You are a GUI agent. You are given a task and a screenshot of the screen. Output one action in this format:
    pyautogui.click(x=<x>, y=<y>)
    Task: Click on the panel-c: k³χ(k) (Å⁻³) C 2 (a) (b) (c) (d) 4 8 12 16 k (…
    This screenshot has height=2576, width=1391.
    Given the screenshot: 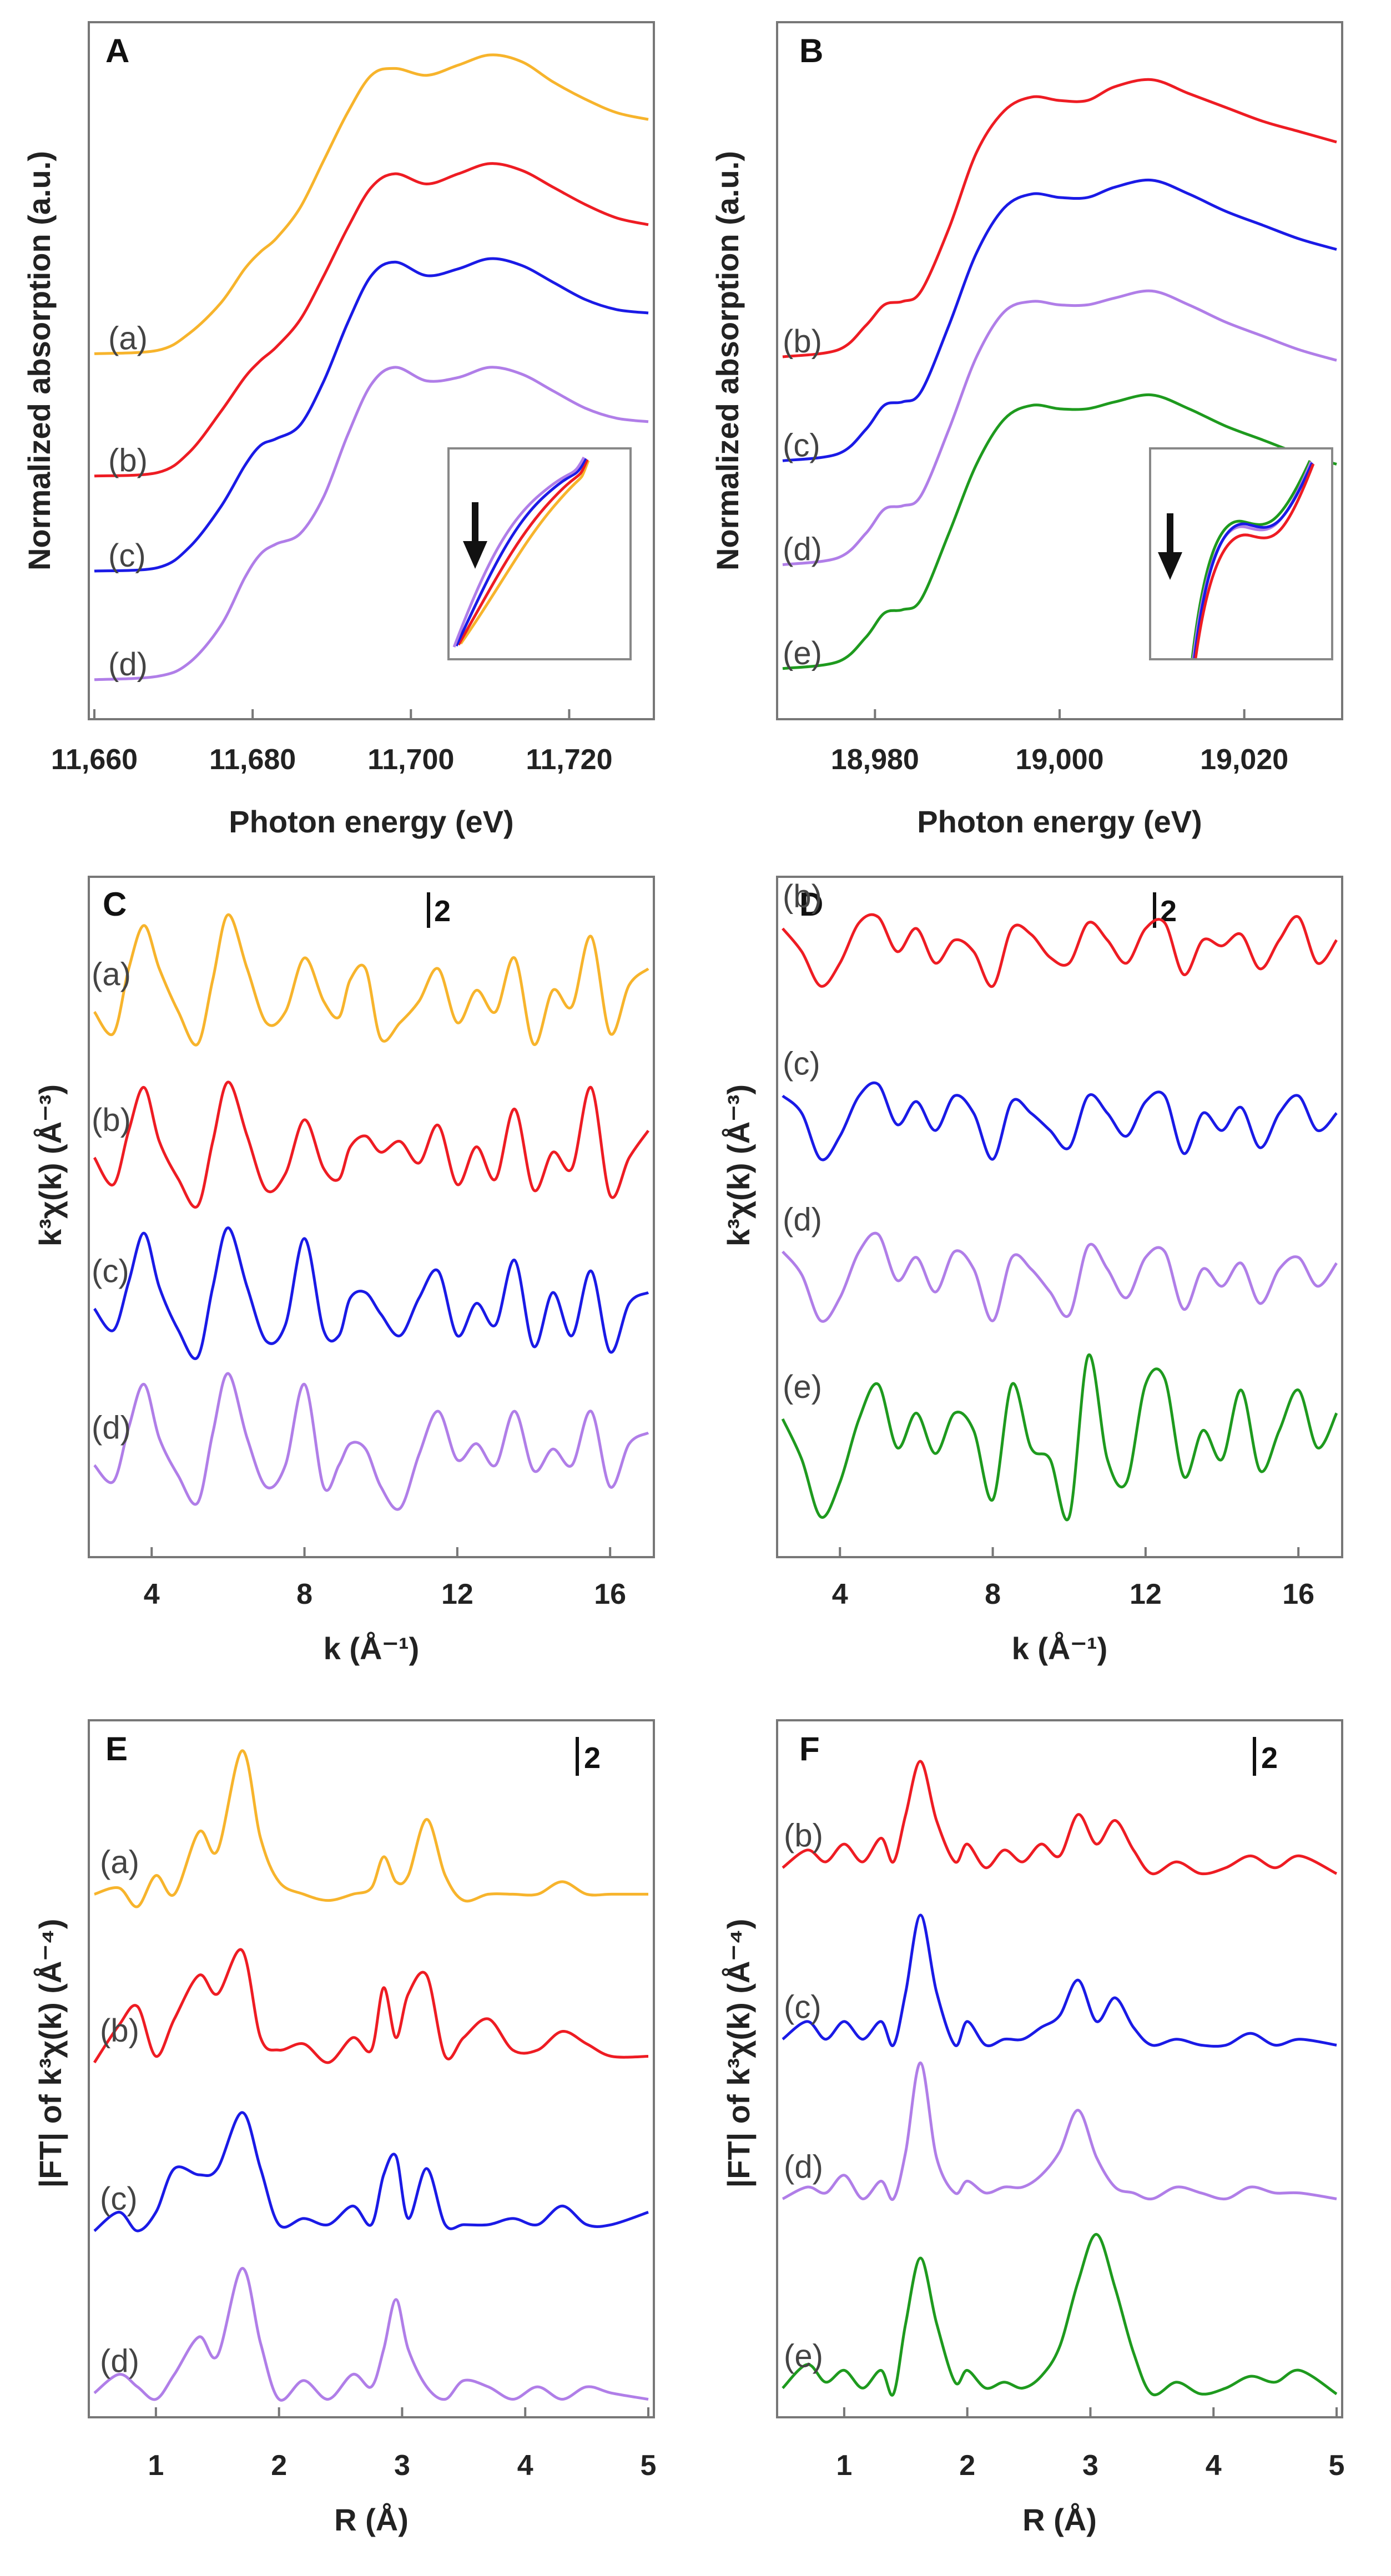 What is the action you would take?
    pyautogui.click(x=344, y=1271)
    